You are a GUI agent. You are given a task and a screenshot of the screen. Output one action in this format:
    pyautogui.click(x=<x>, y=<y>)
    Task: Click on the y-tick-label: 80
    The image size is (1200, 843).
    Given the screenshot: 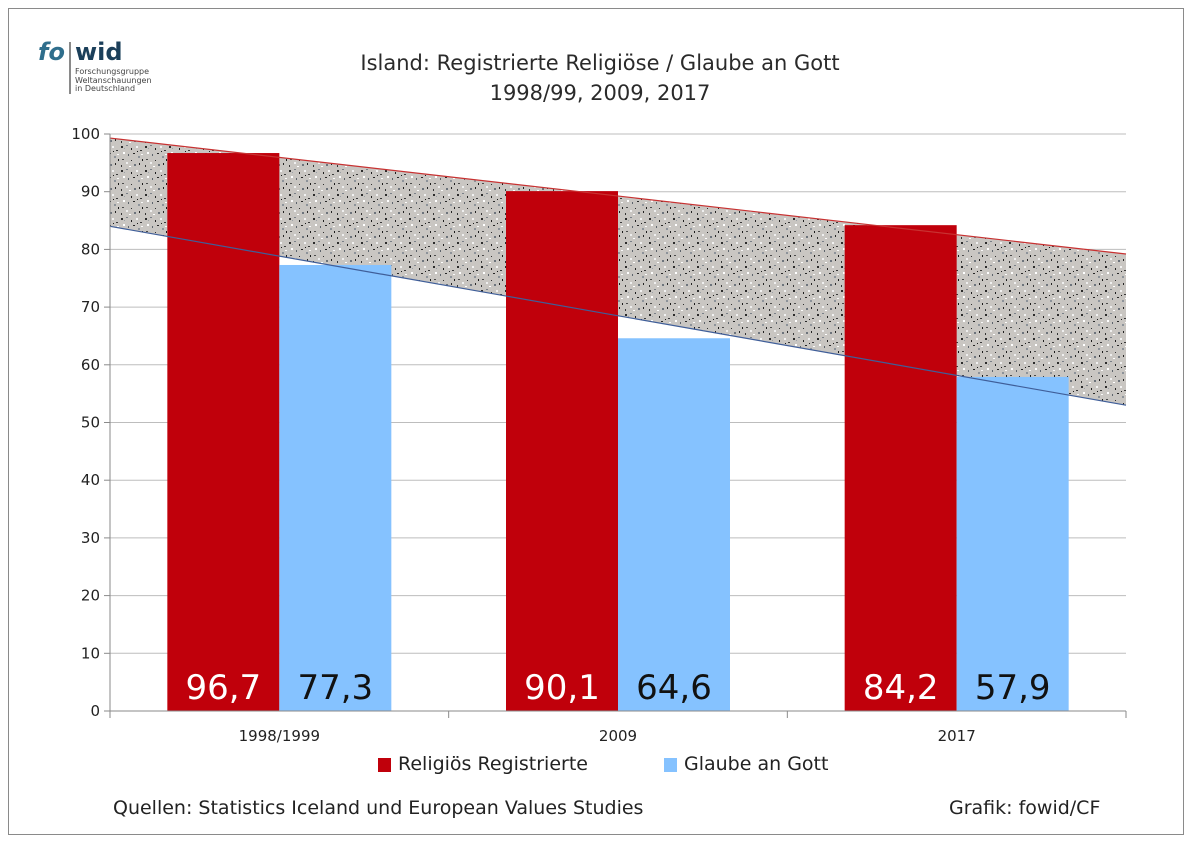 What is the action you would take?
    pyautogui.click(x=90, y=249)
    